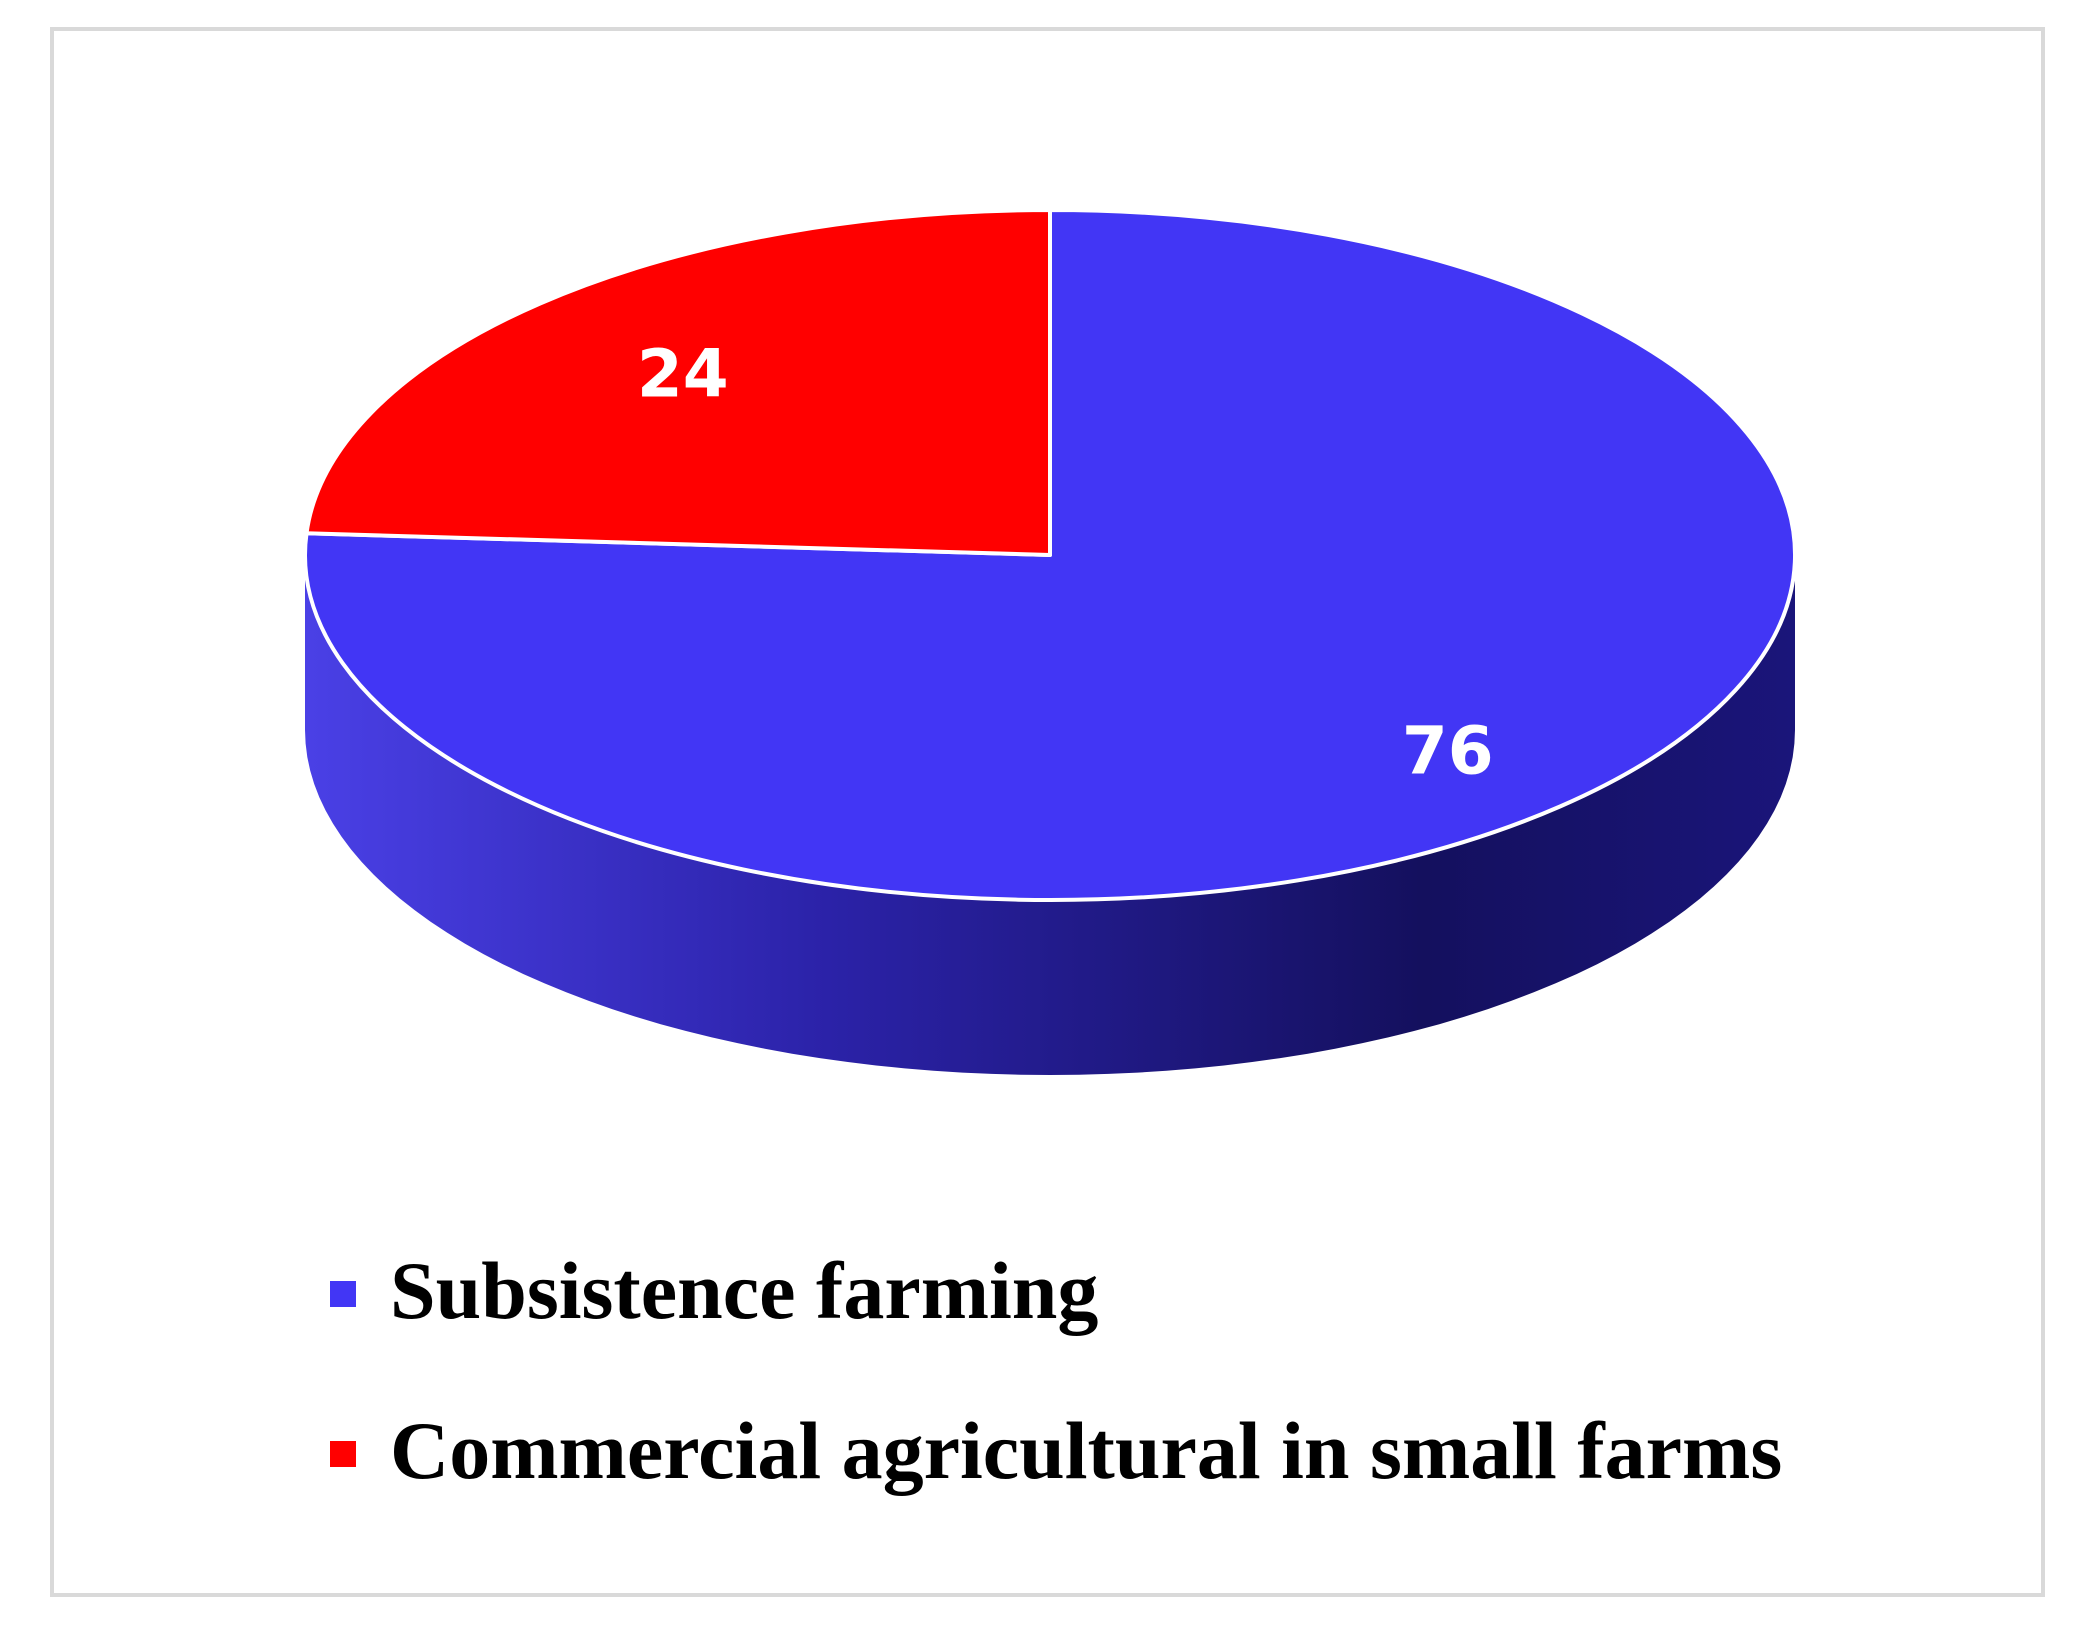 The width and height of the screenshot is (2091, 1628). I want to click on legend-swatch-commercial-agricultural, so click(343, 1454).